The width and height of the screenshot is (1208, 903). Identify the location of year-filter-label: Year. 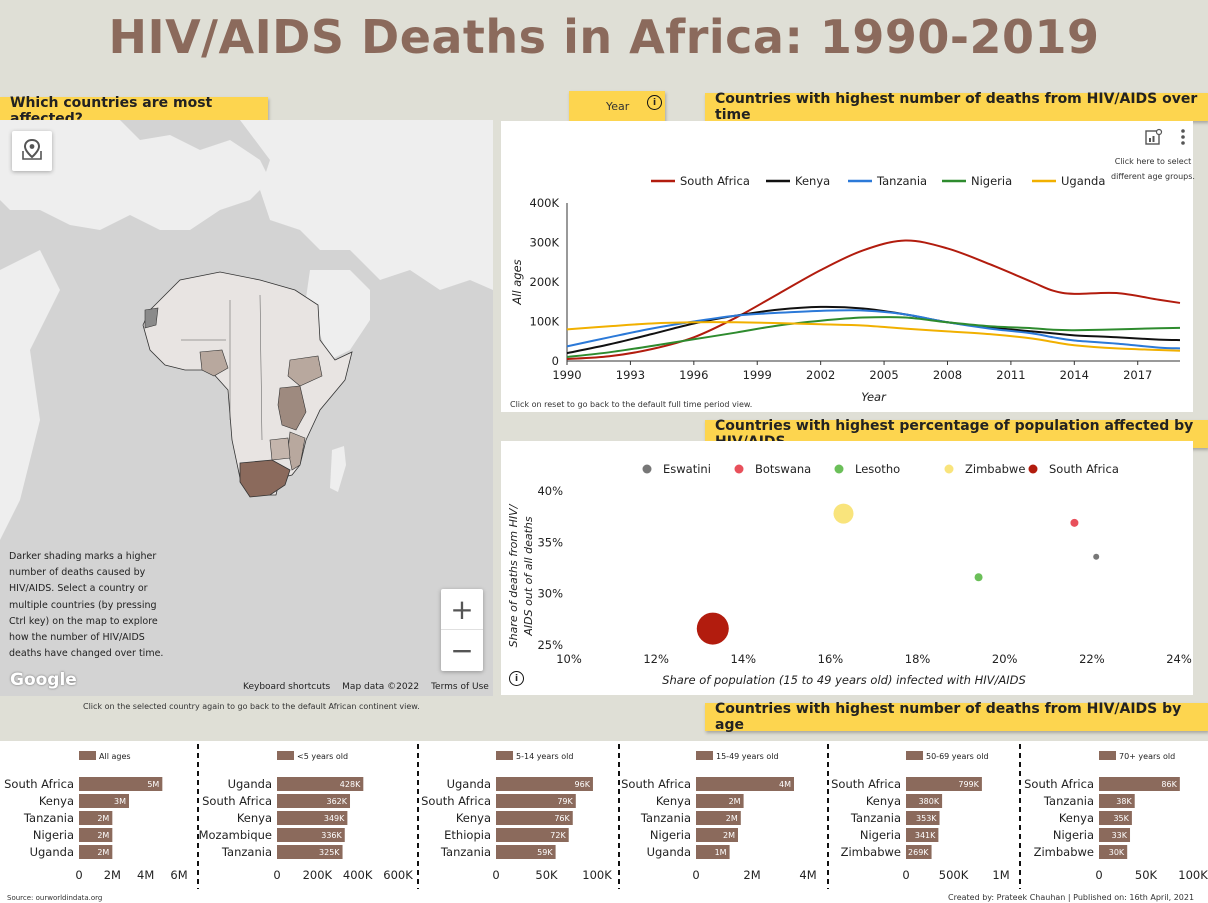
(618, 106).